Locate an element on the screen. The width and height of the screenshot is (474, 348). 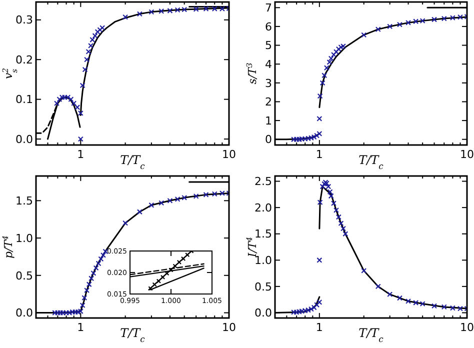
y-tick-label: 7 is located at coordinates (268, 7).